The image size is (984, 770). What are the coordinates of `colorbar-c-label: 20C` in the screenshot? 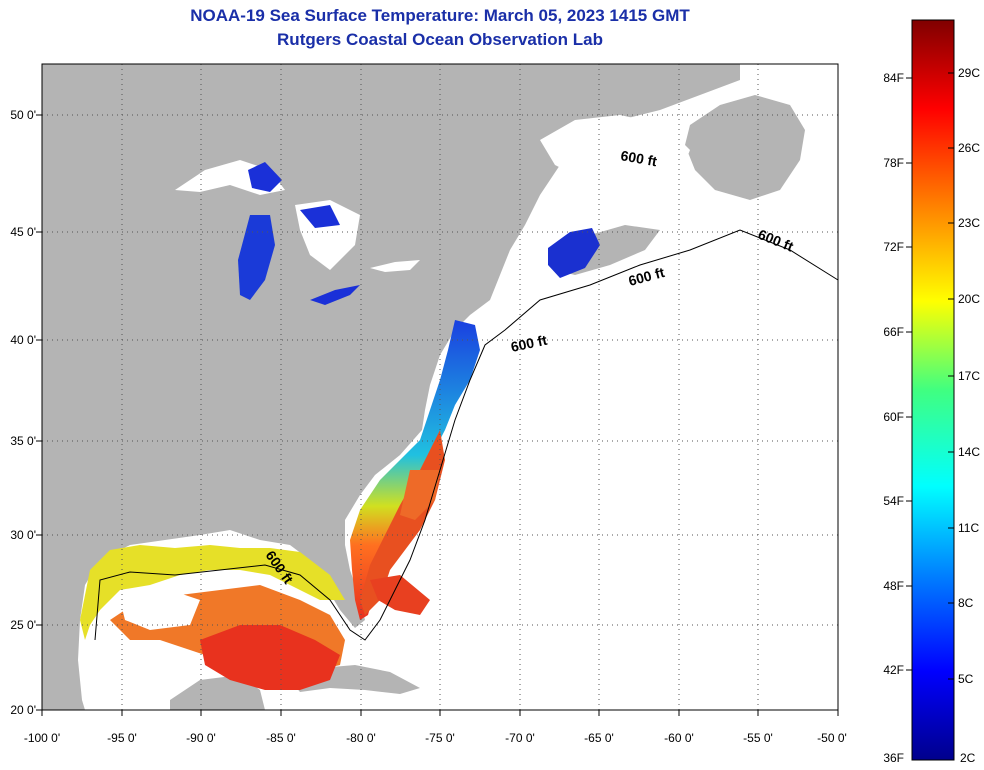 It's located at (969, 299).